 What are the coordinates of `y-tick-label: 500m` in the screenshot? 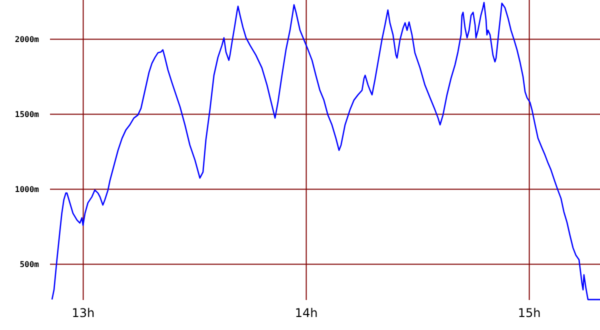 It's located at (30, 265).